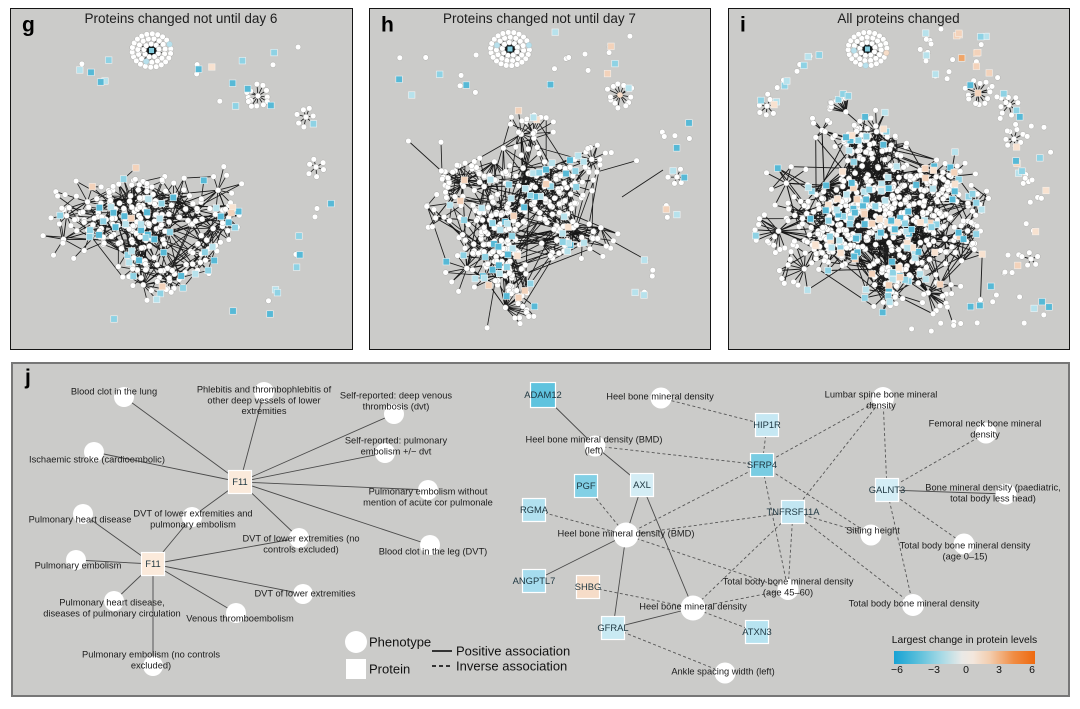  What do you see at coordinates (264, 389) in the screenshot?
I see `svg-text:Phlebitis and thrombophlebitis: Phlebitis and thrombophlebitis of` at bounding box center [264, 389].